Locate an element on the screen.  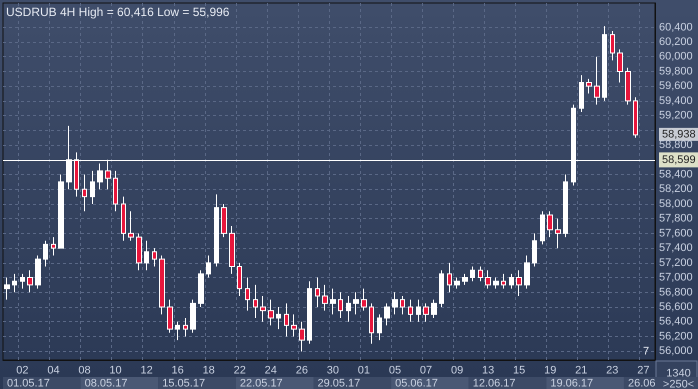
text: >250< is located at coordinates (678, 383).